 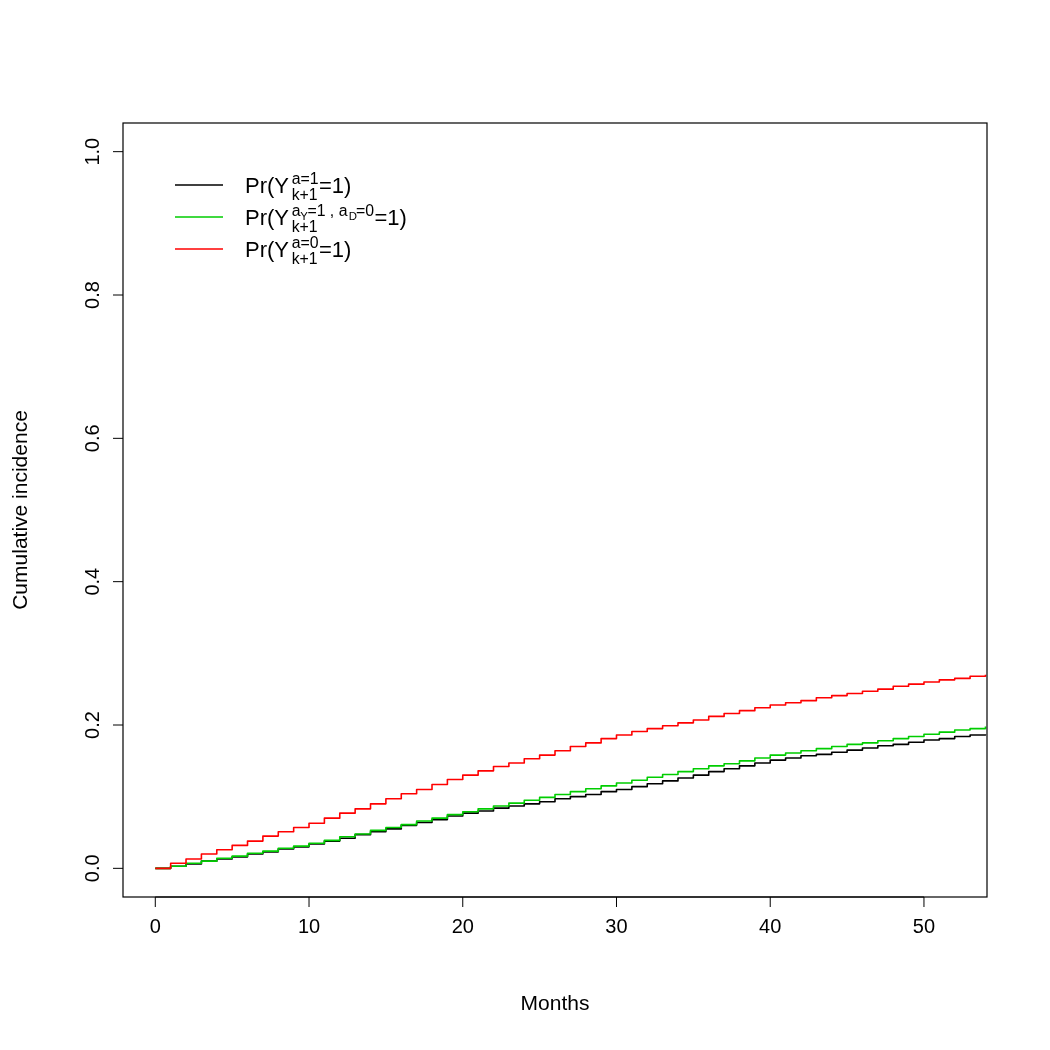 I want to click on y-tick-label: 1.0, so click(x=92, y=151).